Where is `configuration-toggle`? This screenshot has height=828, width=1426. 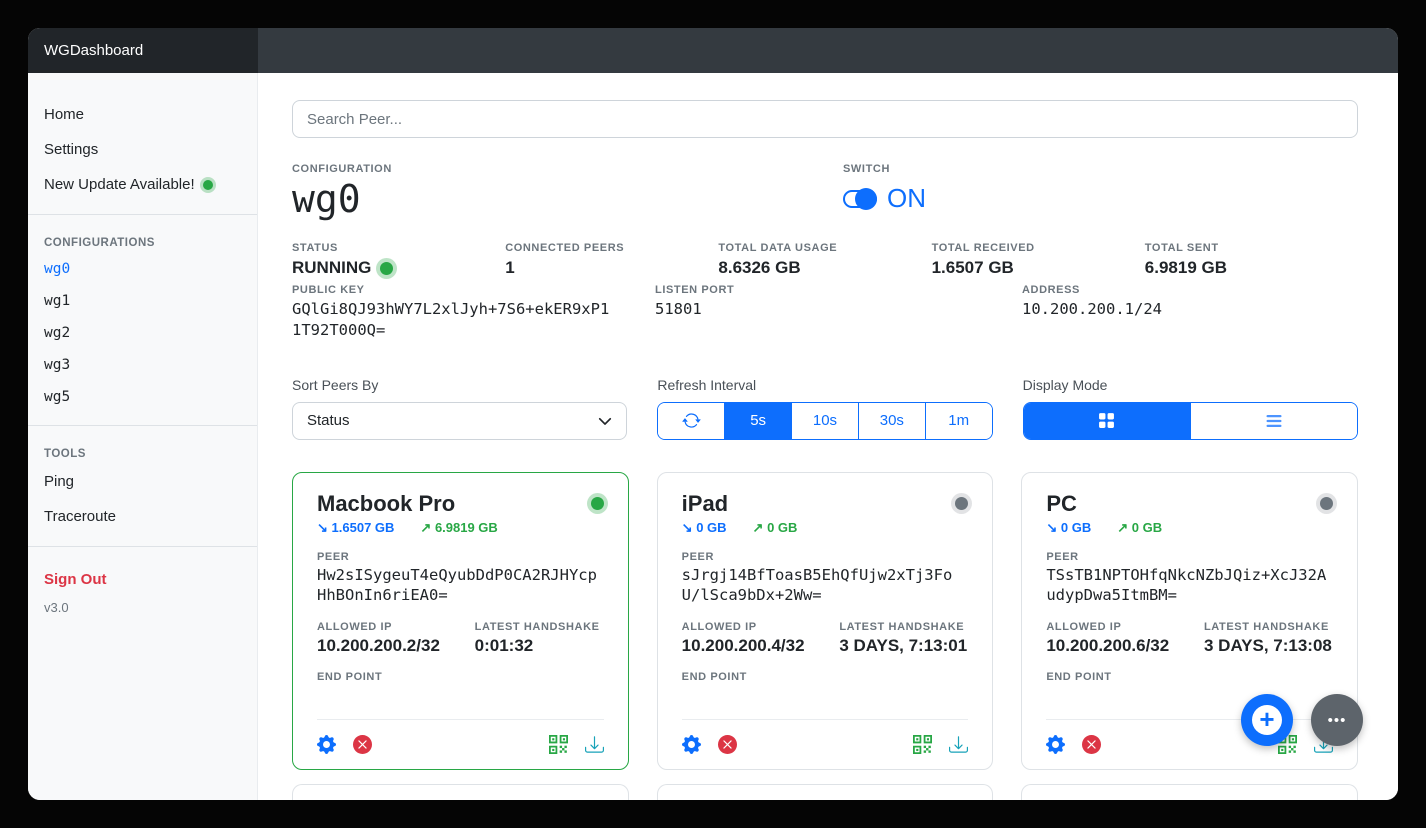 configuration-toggle is located at coordinates (860, 198).